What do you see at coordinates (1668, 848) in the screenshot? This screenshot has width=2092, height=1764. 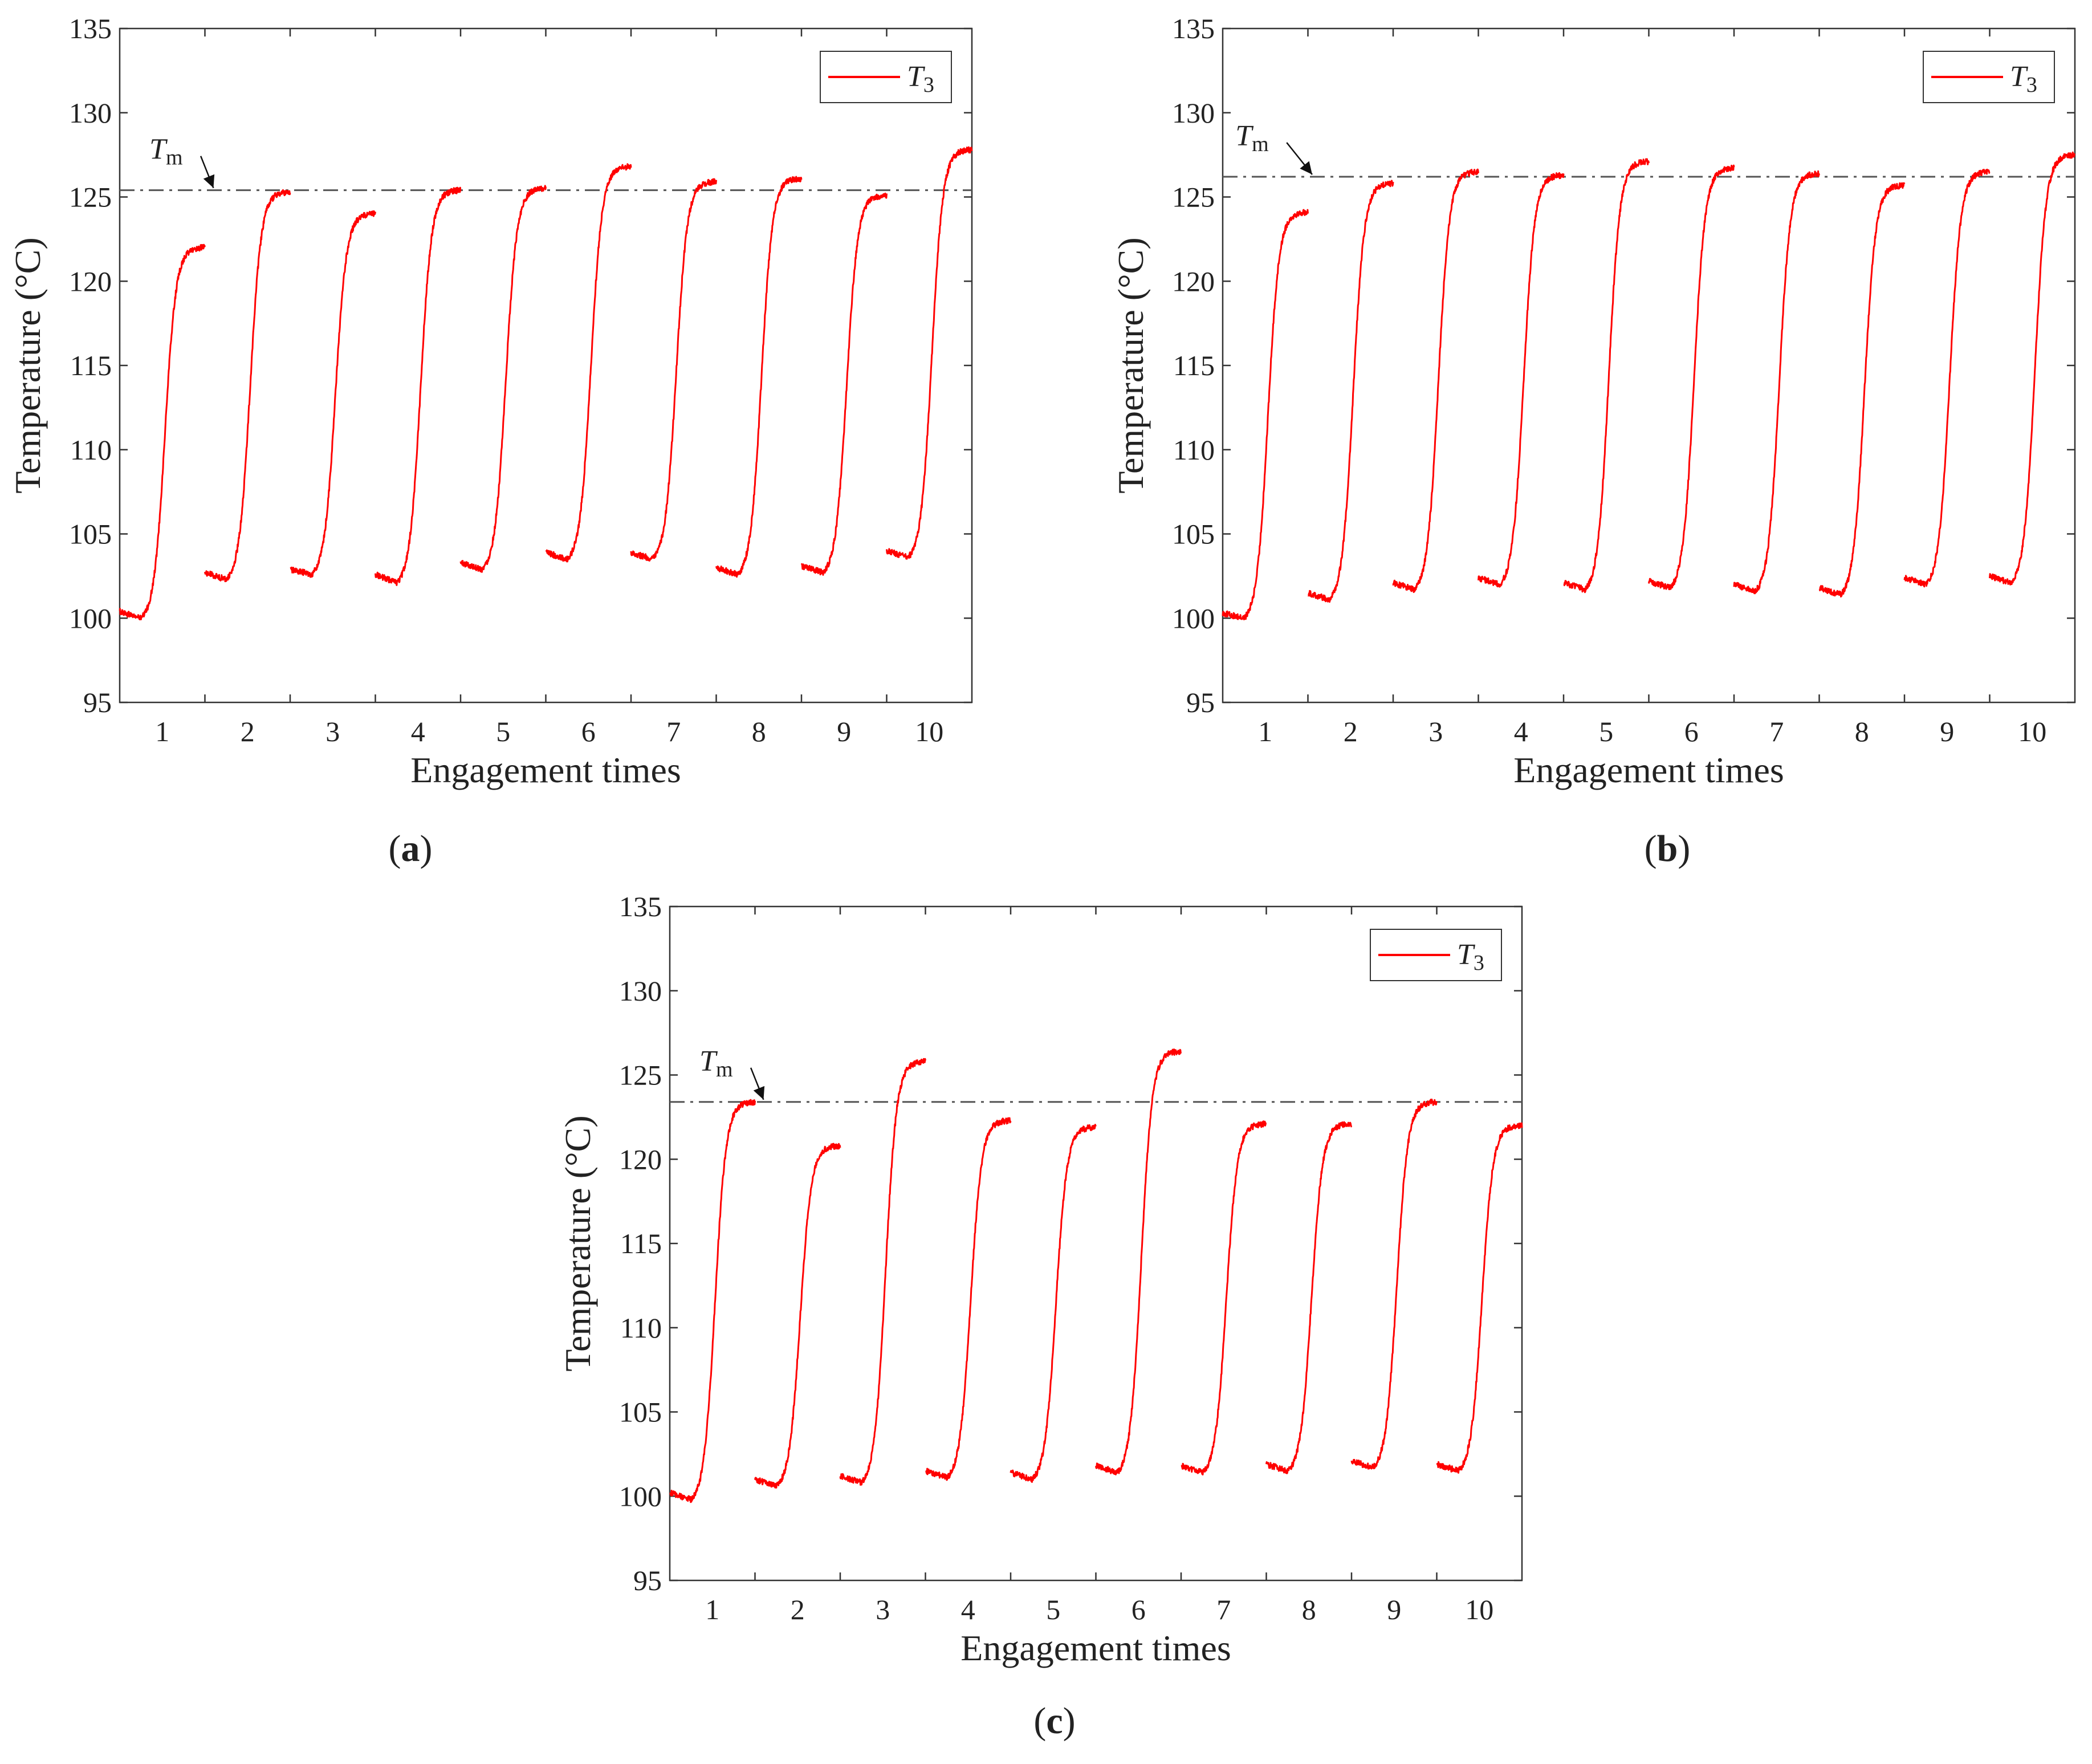 I see `panel-caption: (b)` at bounding box center [1668, 848].